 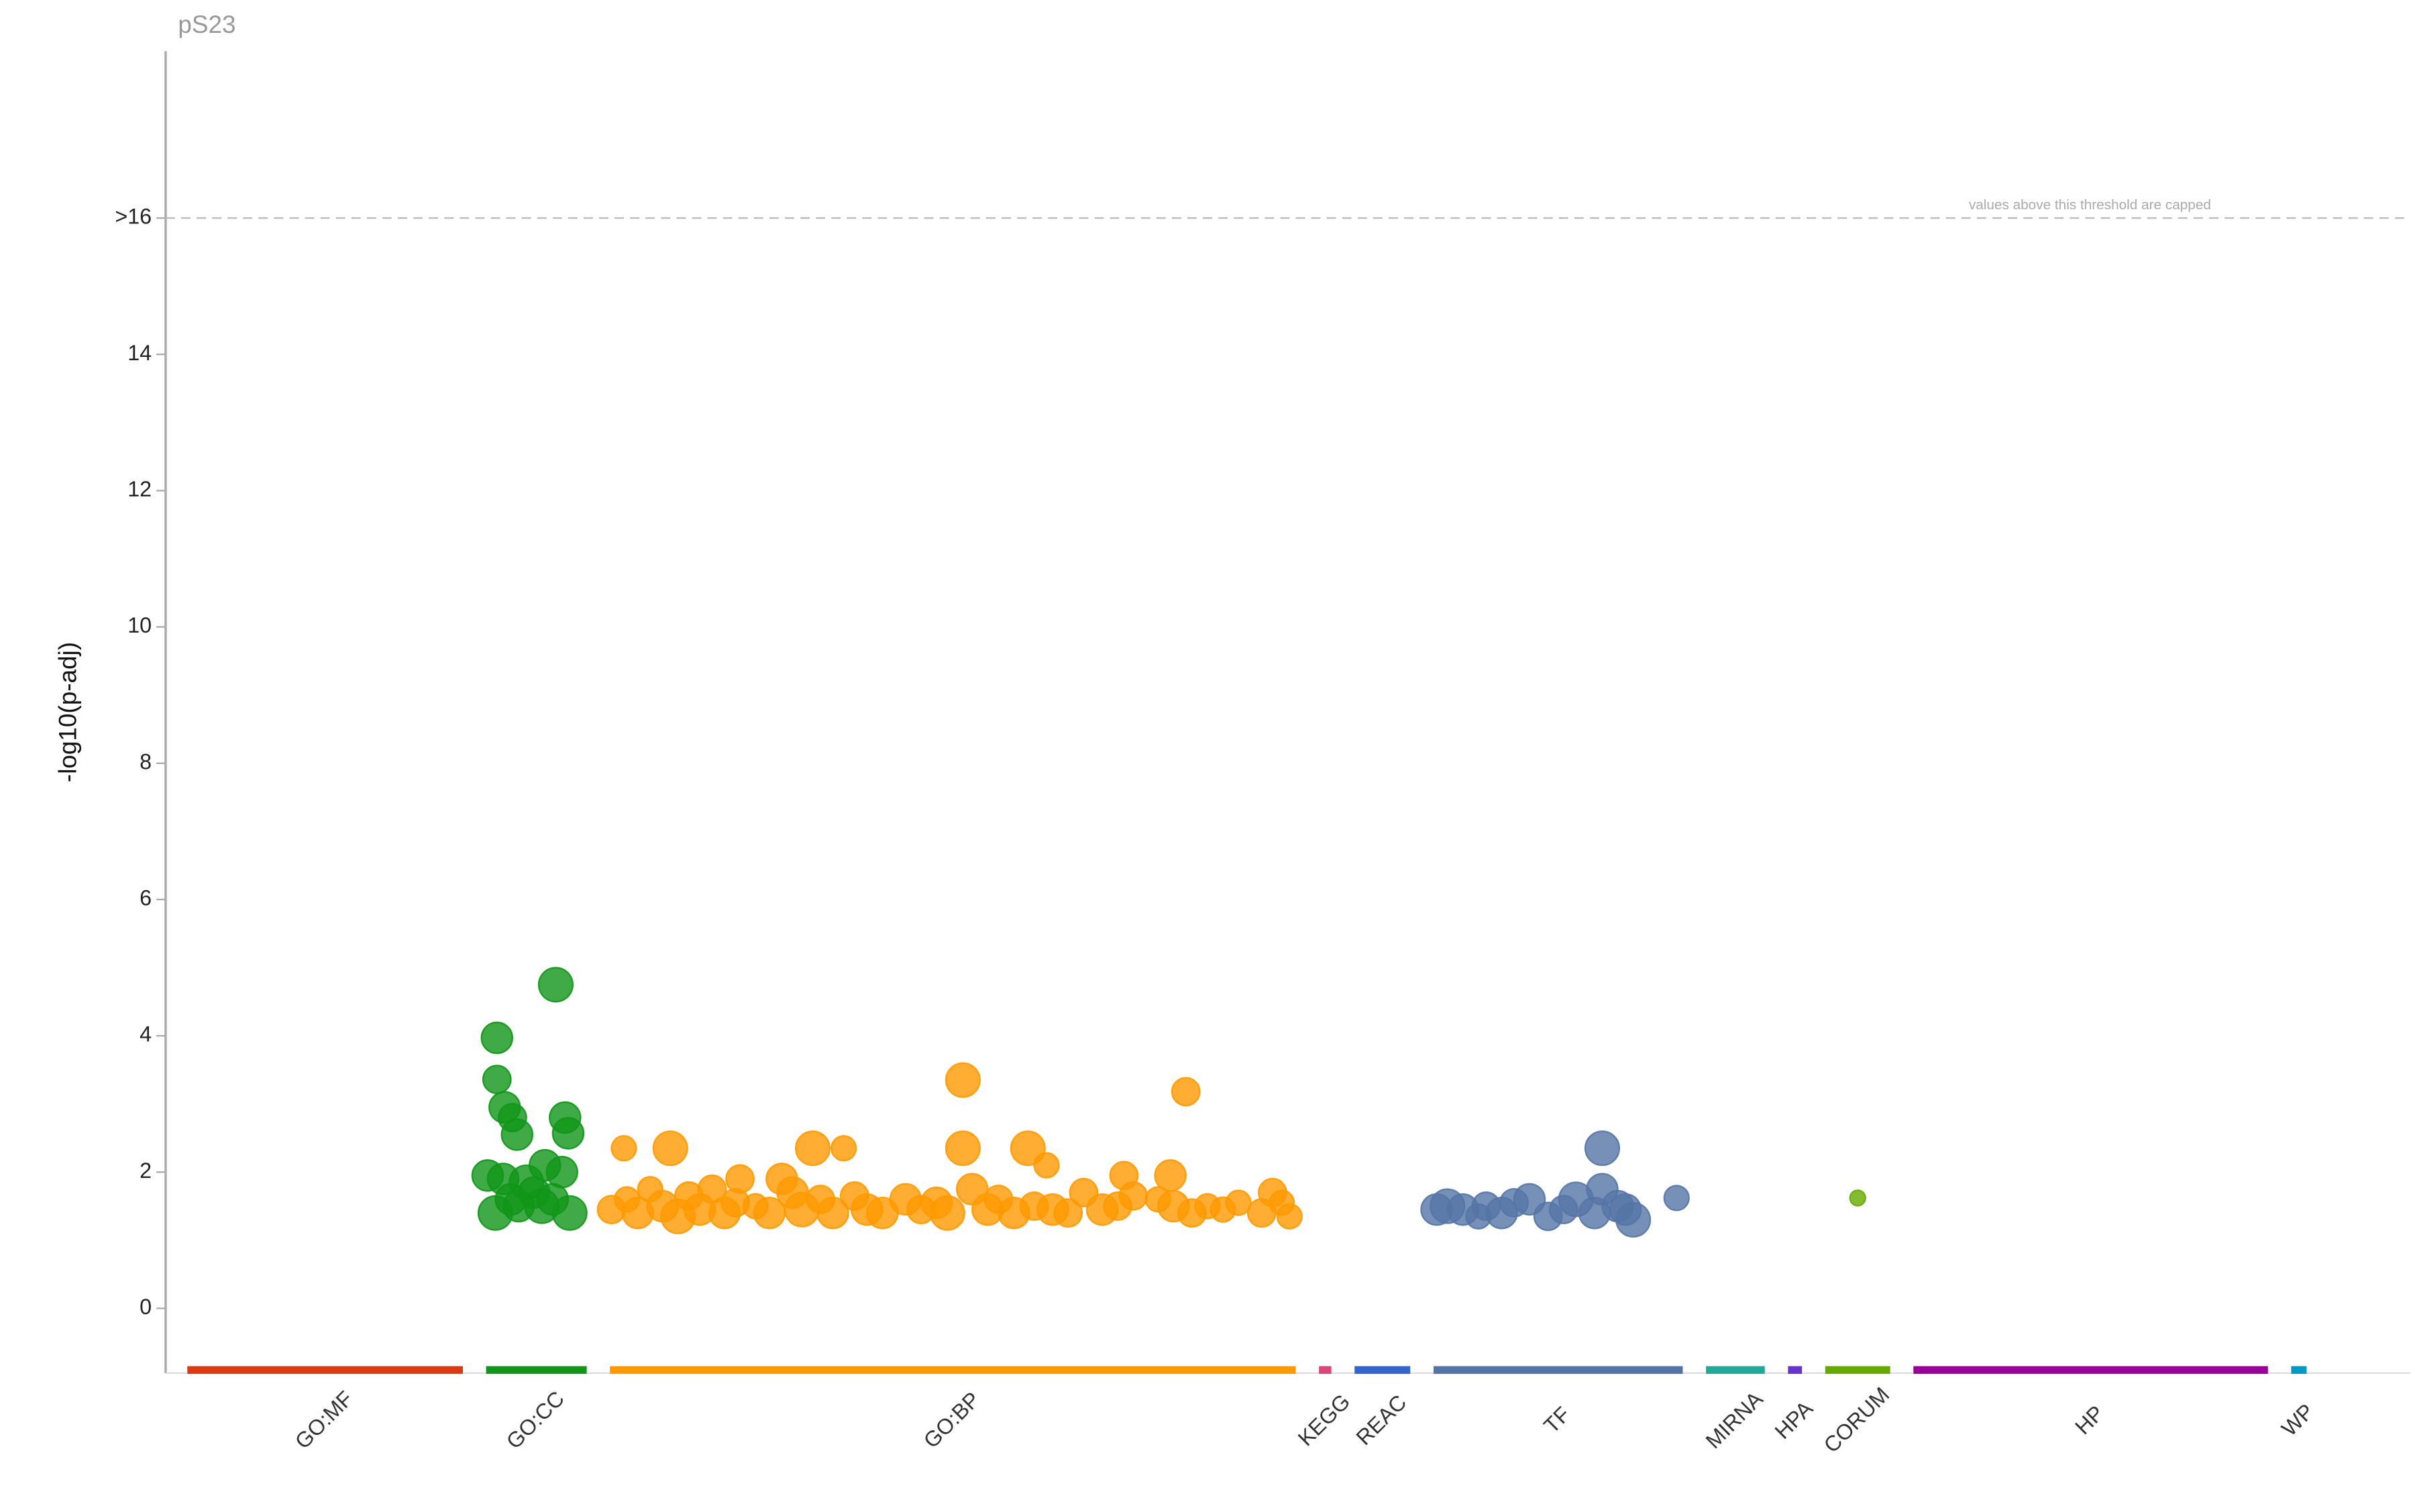 What do you see at coordinates (1323, 1419) in the screenshot?
I see `source-label: KEGG` at bounding box center [1323, 1419].